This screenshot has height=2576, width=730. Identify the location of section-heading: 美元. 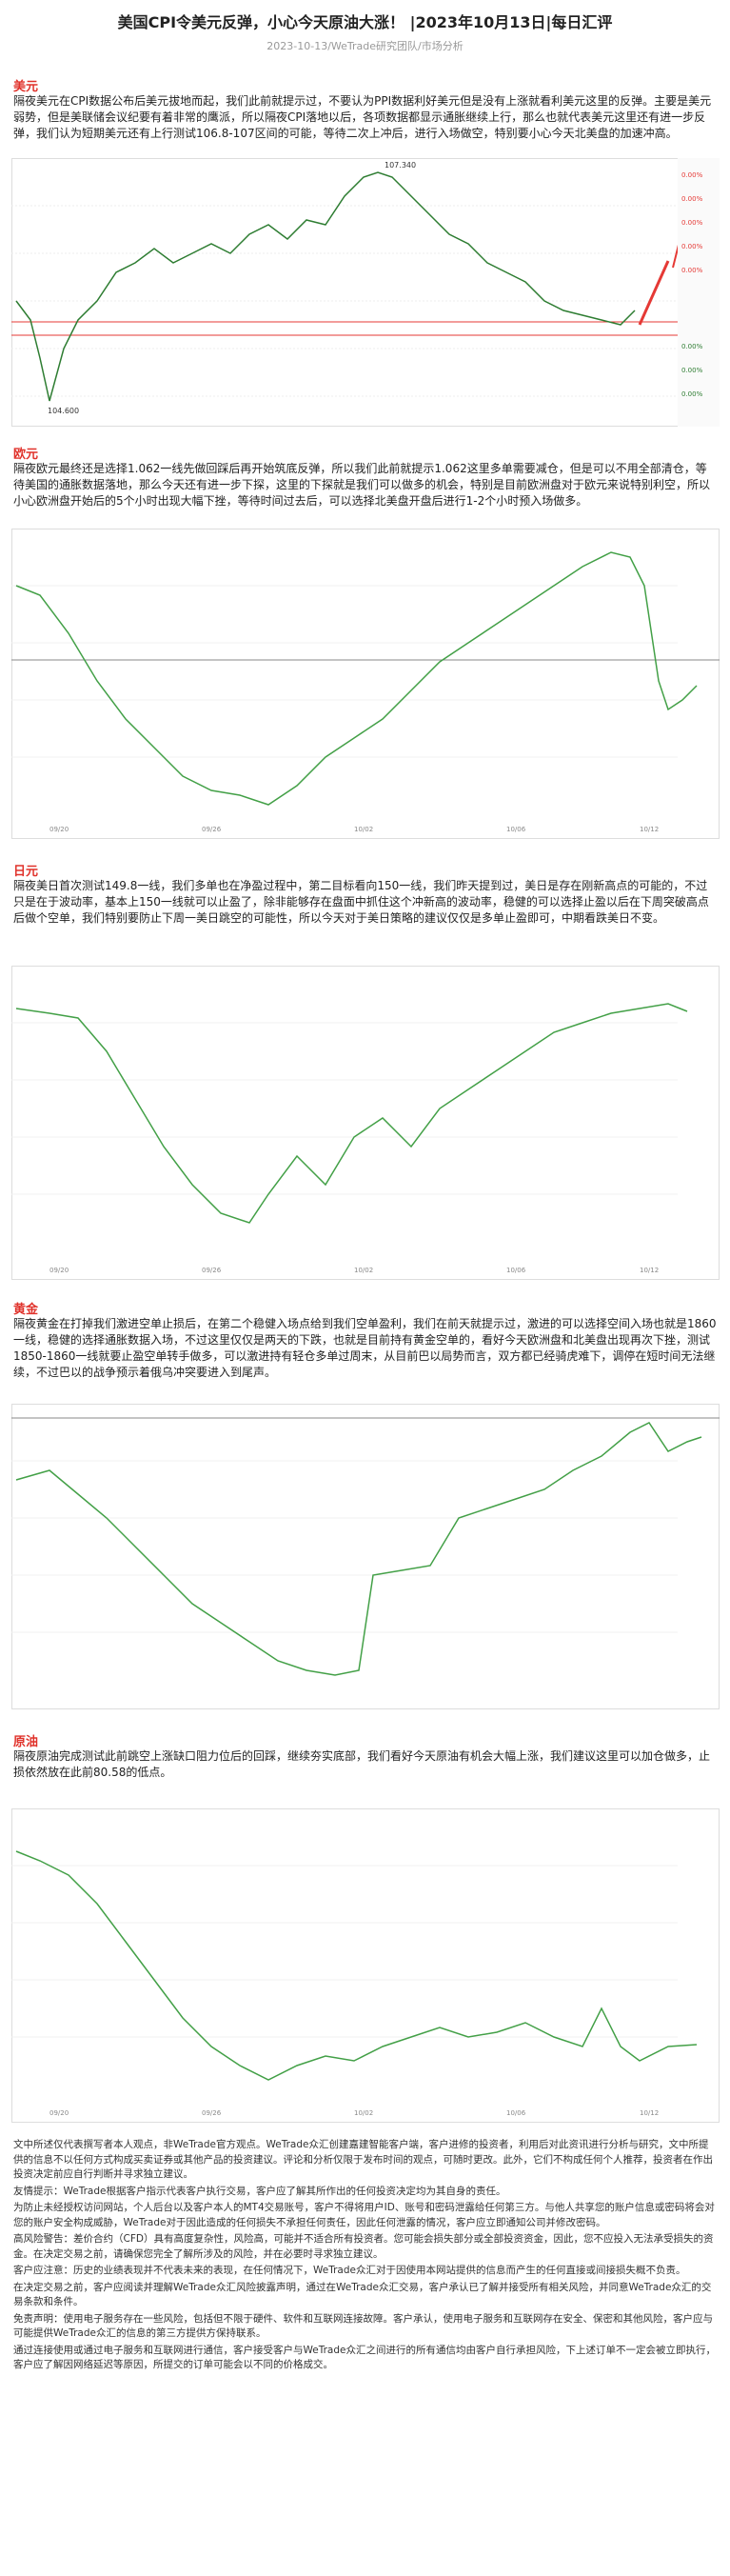
(26, 87).